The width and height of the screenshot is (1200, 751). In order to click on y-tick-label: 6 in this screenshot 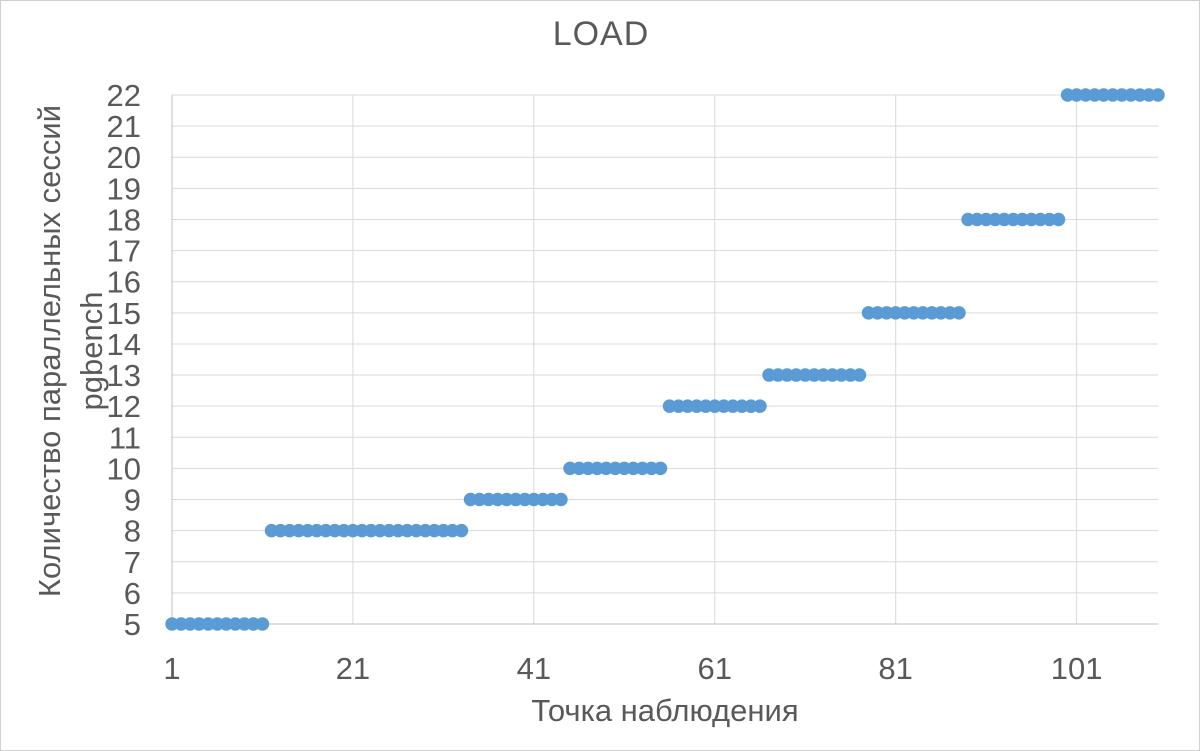, I will do `click(132, 593)`.